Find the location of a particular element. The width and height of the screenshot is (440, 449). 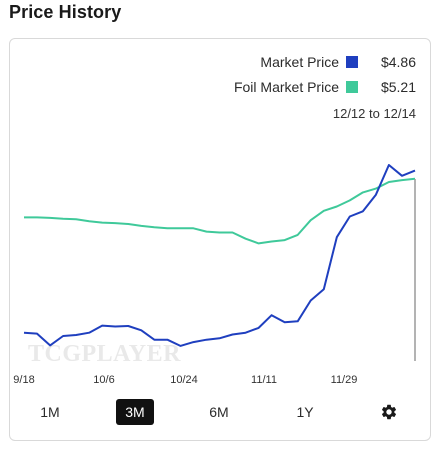

x-tick-label: 10/24 is located at coordinates (184, 380).